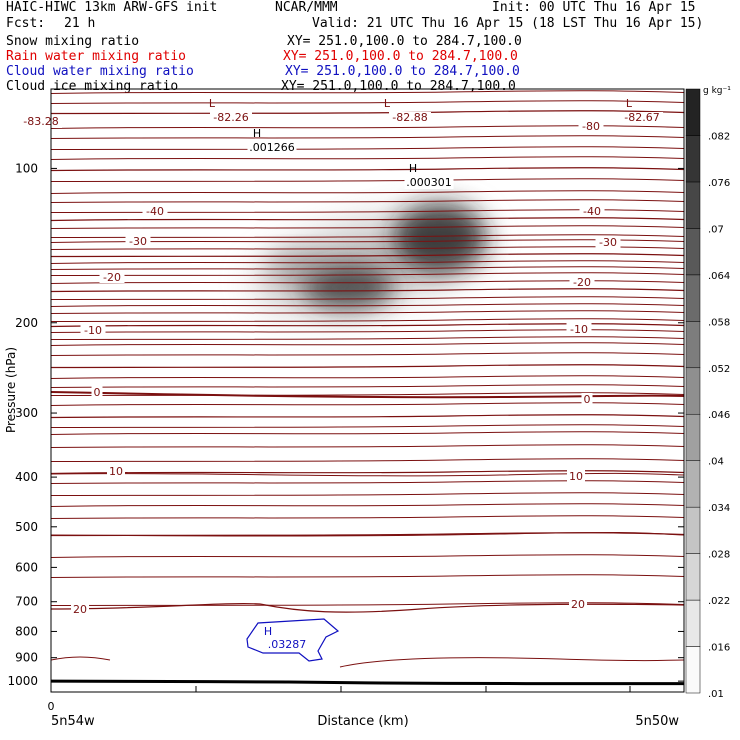 This screenshot has height=740, width=740. I want to click on extremum-value: -83.28, so click(40, 121).